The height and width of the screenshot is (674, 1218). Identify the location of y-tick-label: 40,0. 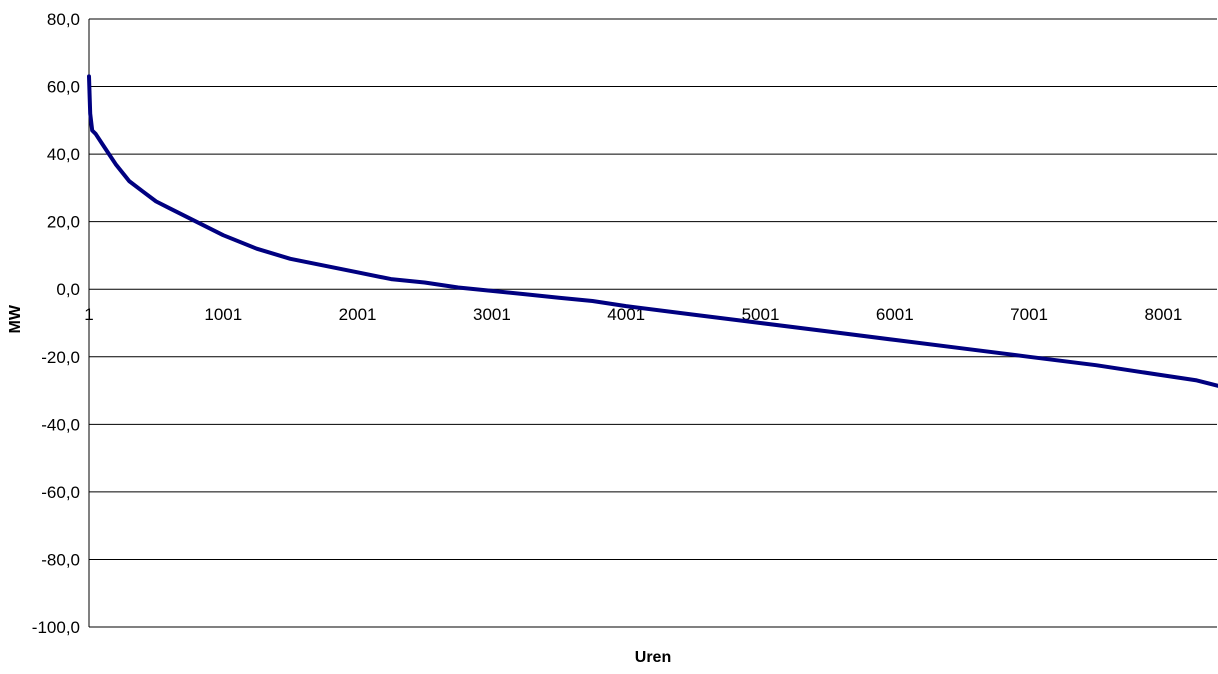
(63, 154).